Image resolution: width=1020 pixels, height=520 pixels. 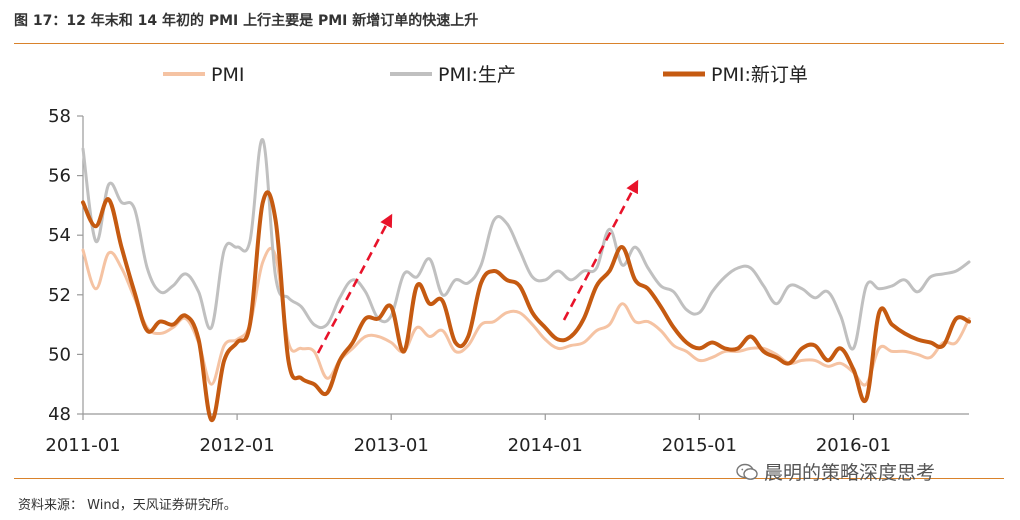 What do you see at coordinates (59, 235) in the screenshot?
I see `y-tick-label: 54` at bounding box center [59, 235].